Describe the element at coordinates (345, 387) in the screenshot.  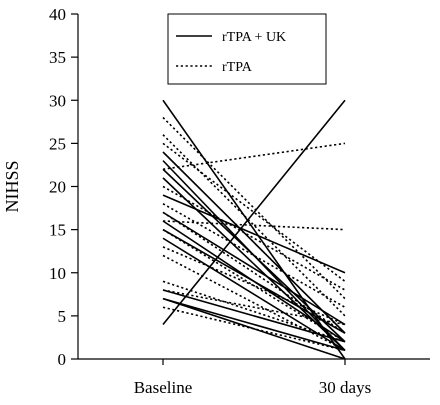
I see `x-tick-label: 30 days` at that location.